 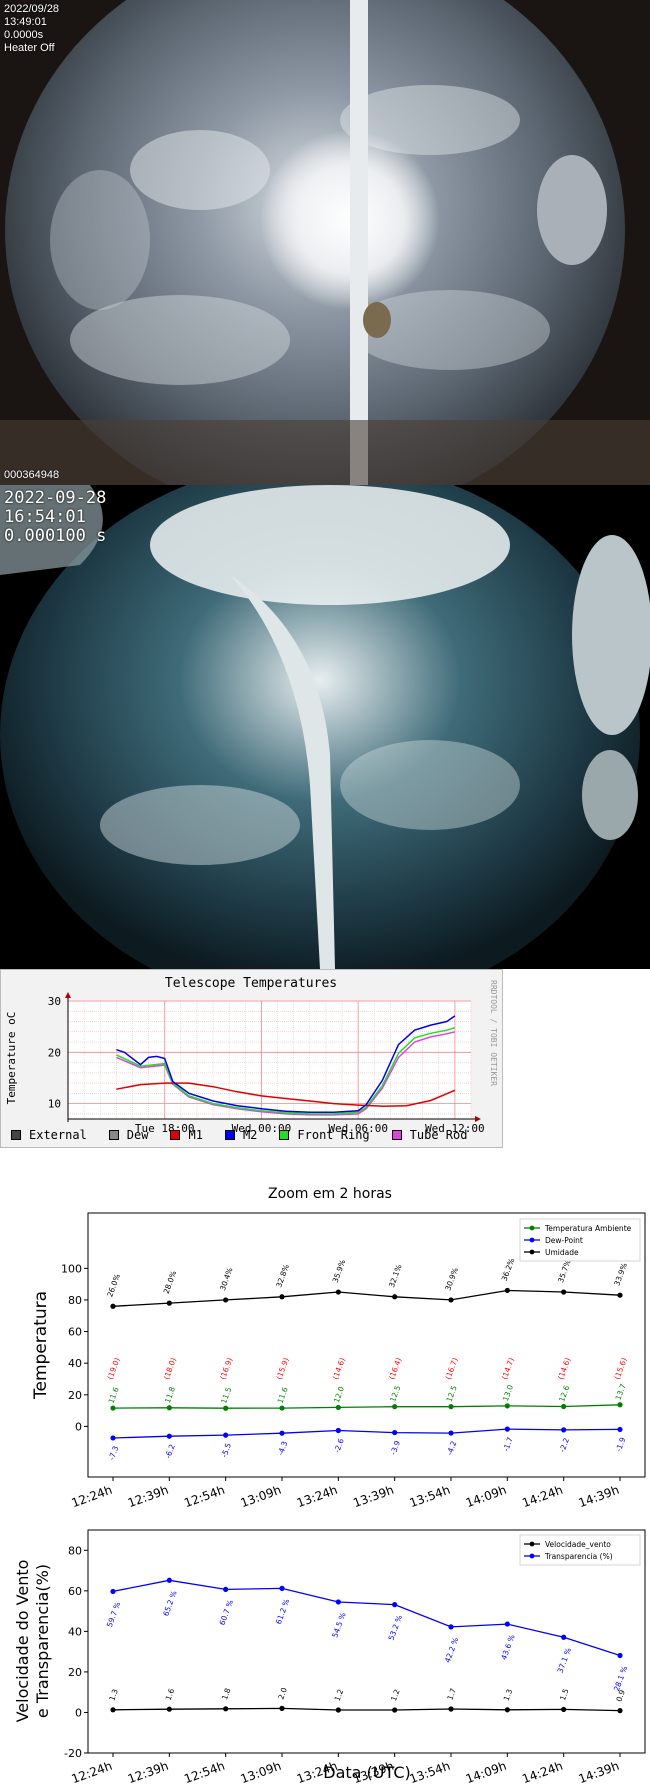 What do you see at coordinates (32, 475) in the screenshot?
I see `cam1-frame-id: 000364948` at bounding box center [32, 475].